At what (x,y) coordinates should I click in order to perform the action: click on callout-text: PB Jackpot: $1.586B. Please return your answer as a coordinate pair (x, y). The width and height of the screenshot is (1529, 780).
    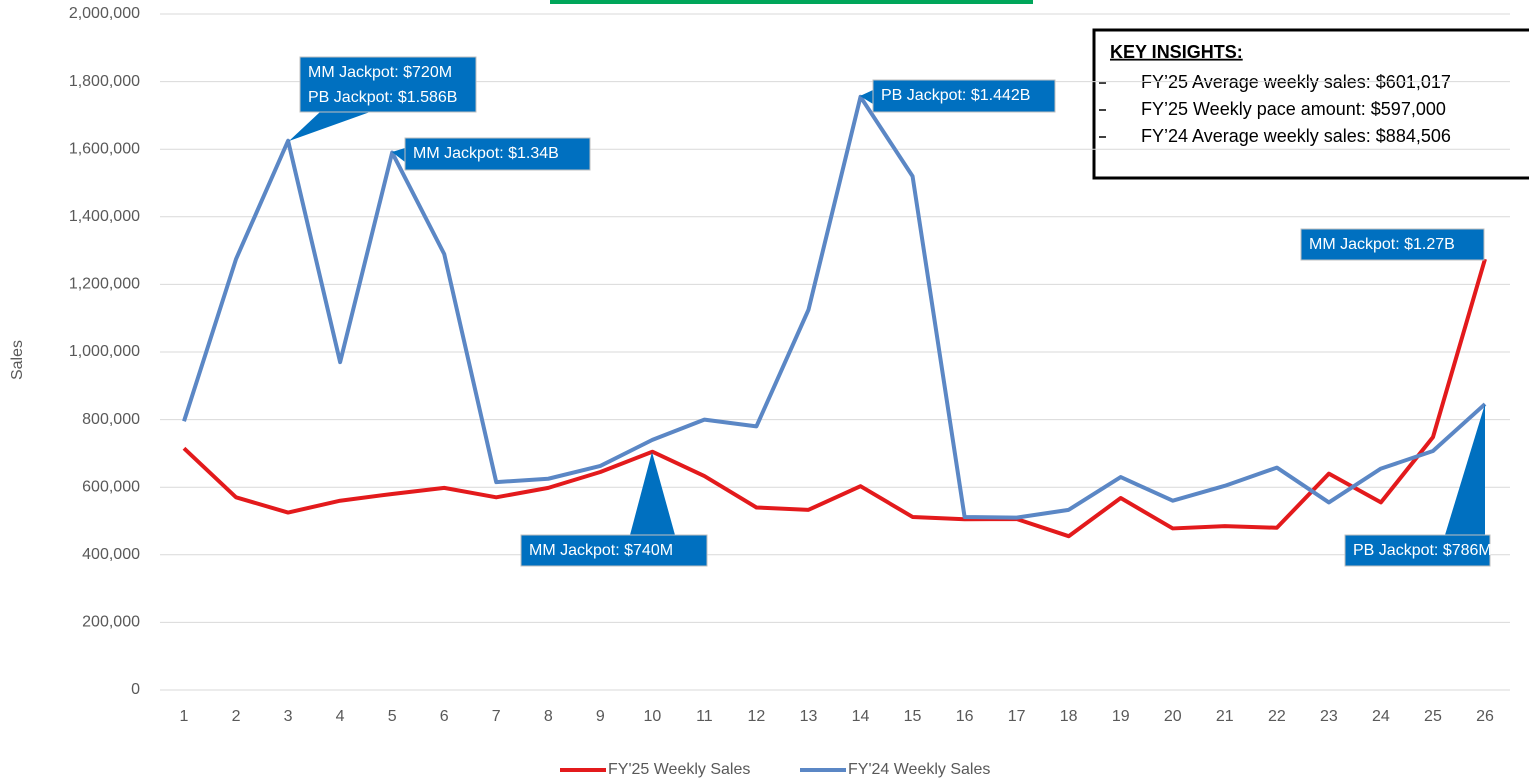
    Looking at the image, I should click on (382, 97).